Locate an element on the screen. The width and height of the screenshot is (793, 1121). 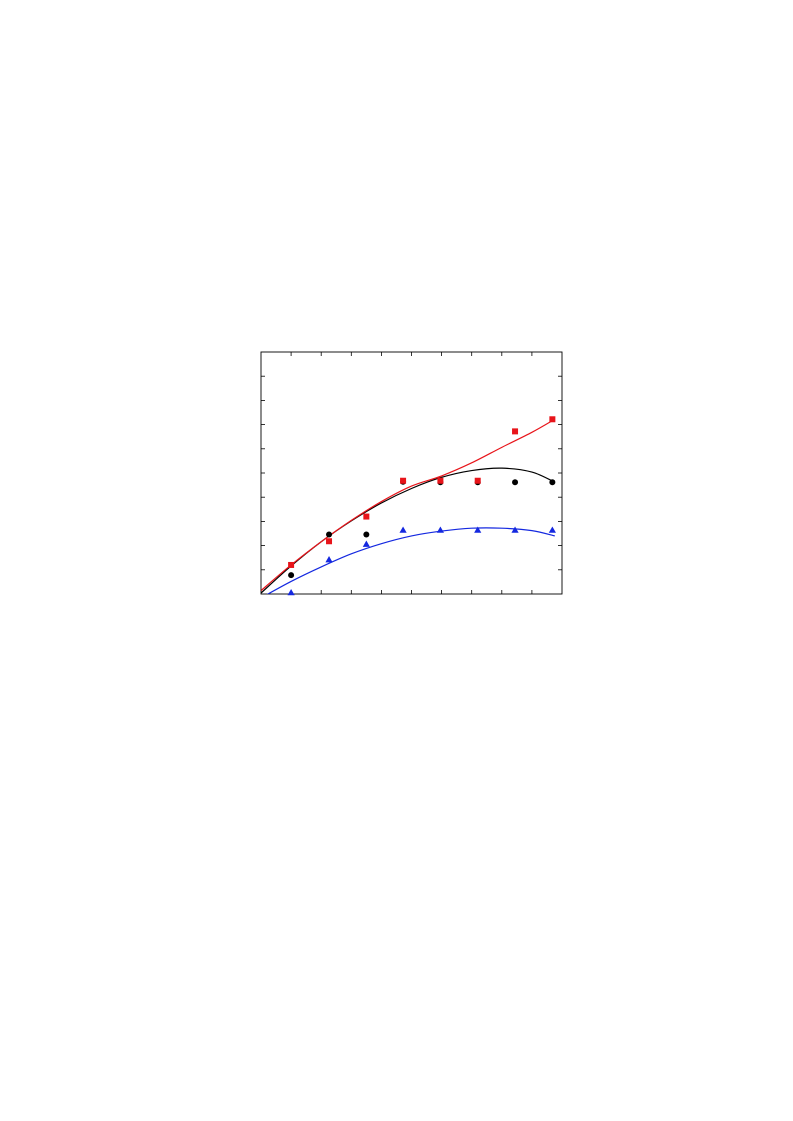
fit-curve-square is located at coordinates (408, 505).